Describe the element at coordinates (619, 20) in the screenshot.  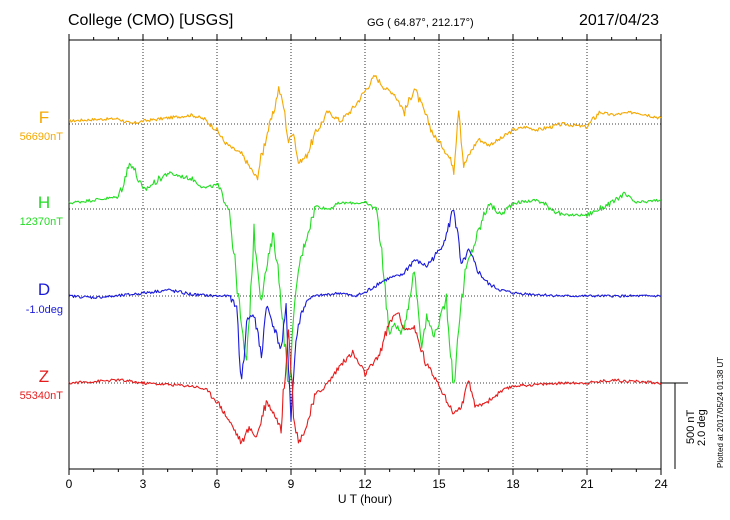
I see `chart-date: 2017/04/23` at that location.